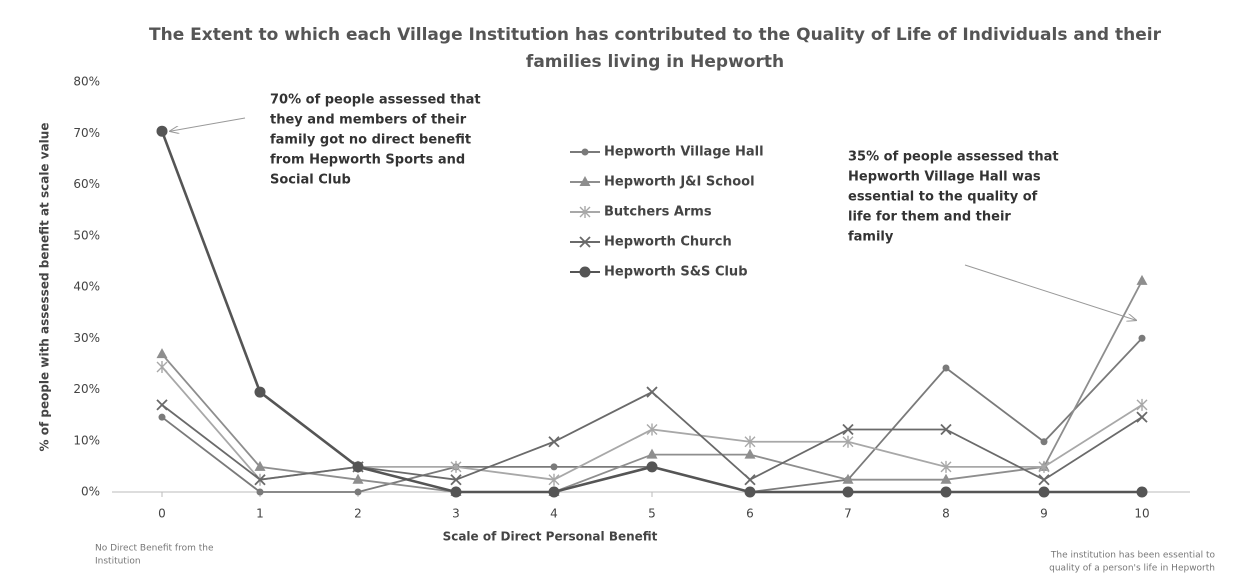  What do you see at coordinates (1133, 556) in the screenshot?
I see `note: The institution has been essential to` at bounding box center [1133, 556].